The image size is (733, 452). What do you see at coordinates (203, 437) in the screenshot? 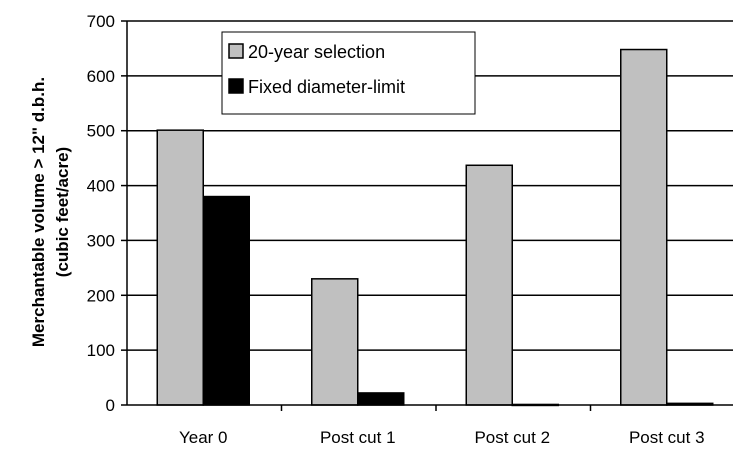
I see `x-tick-label: Year 0` at bounding box center [203, 437].